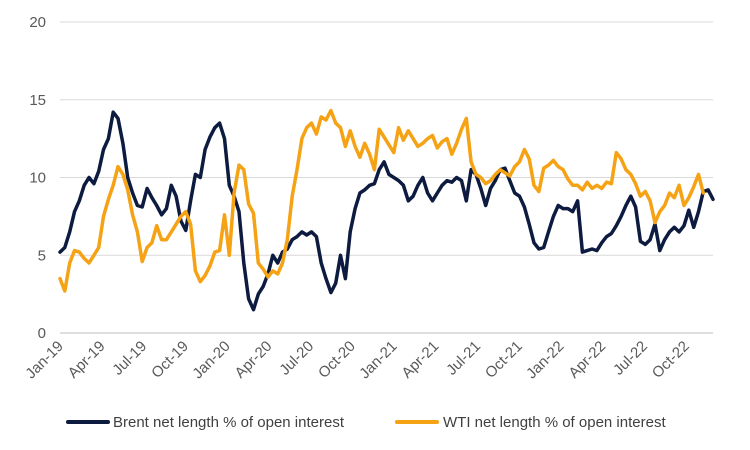  Describe the element at coordinates (545, 360) in the screenshot. I see `x-tick-label: Jan-22` at that location.